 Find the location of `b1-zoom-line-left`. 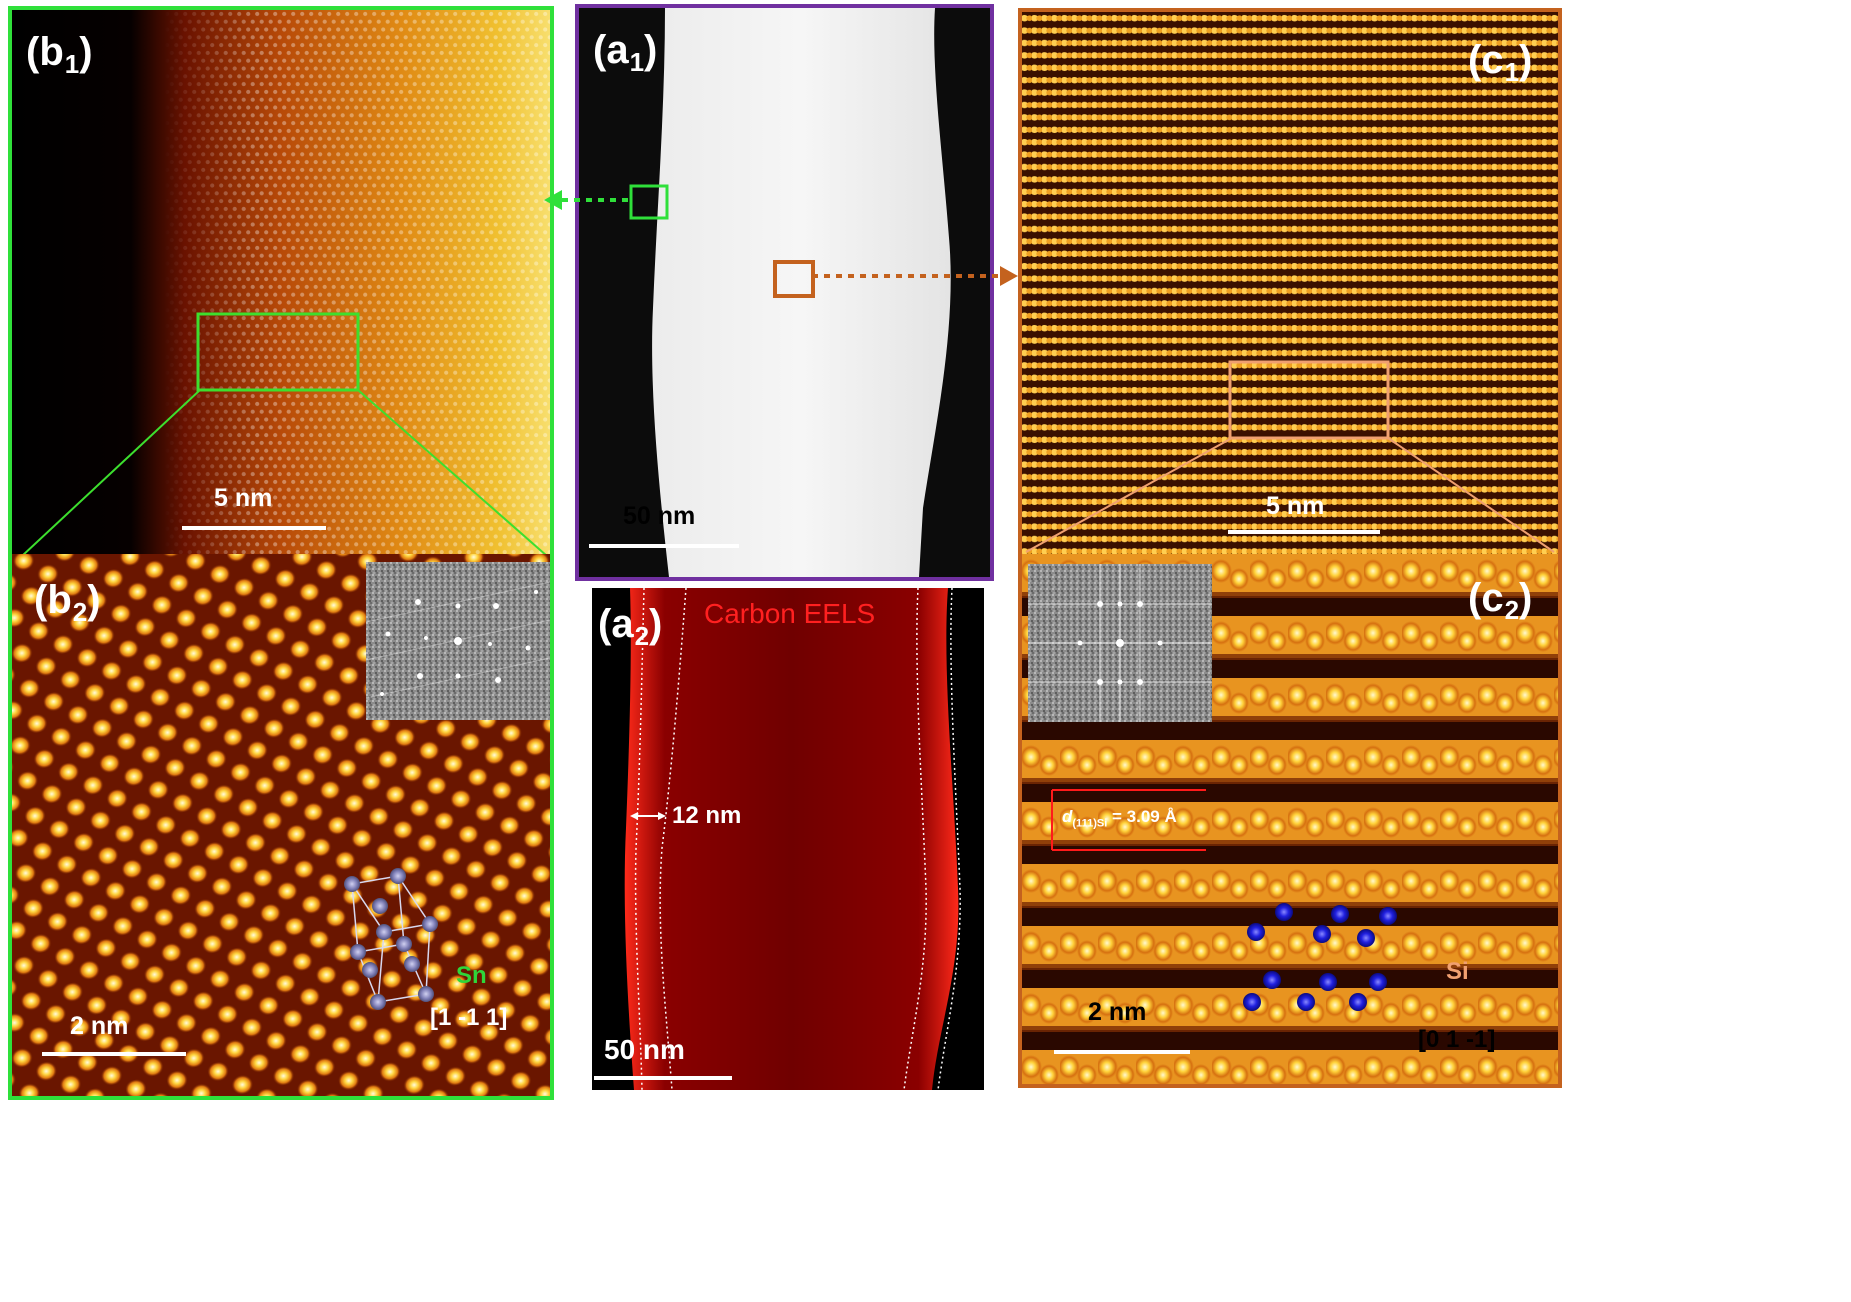

b1-zoom-line-left is located at coordinates (111, 471).